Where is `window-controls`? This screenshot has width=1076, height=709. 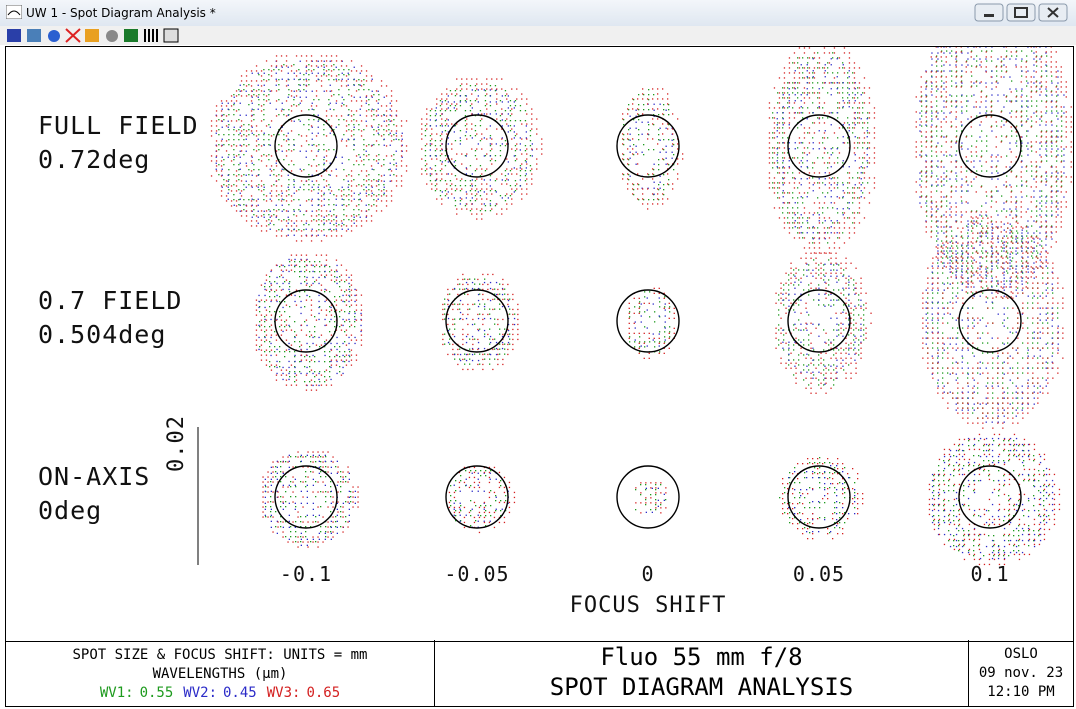
window-controls is located at coordinates (1022, 13).